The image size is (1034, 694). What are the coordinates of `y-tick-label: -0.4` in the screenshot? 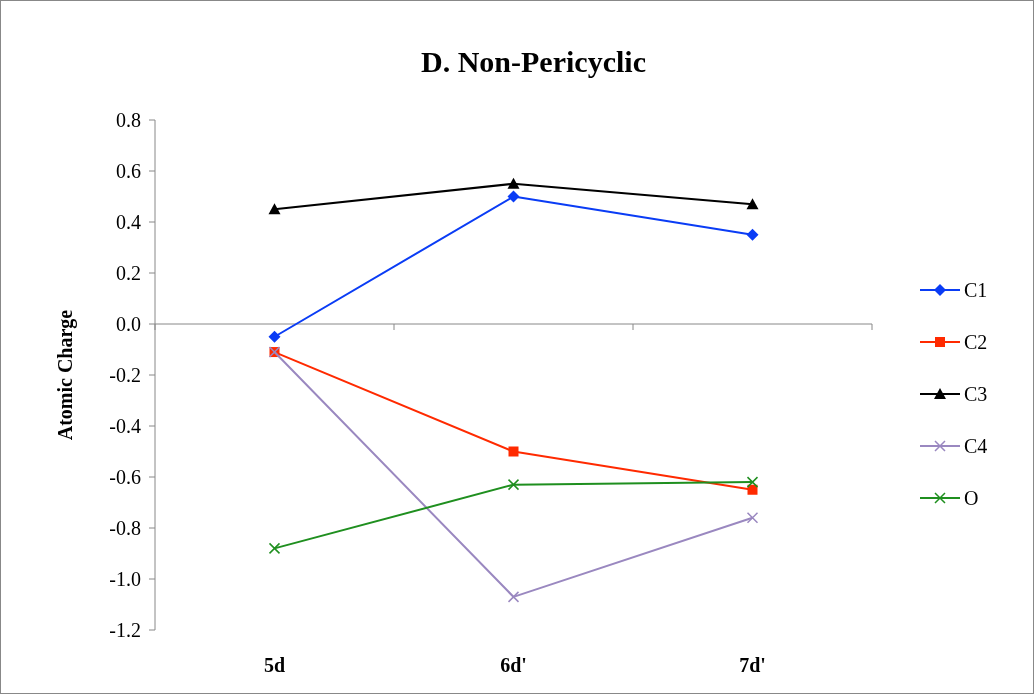 It's located at (125, 426).